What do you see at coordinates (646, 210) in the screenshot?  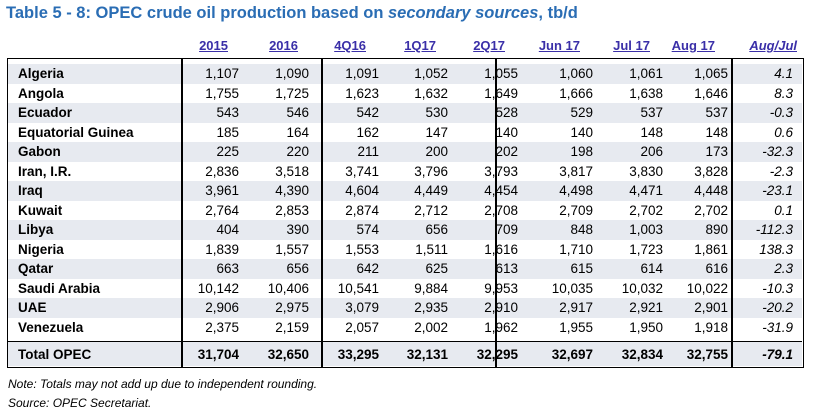 I see `value-cell-jul17: 2,702` at bounding box center [646, 210].